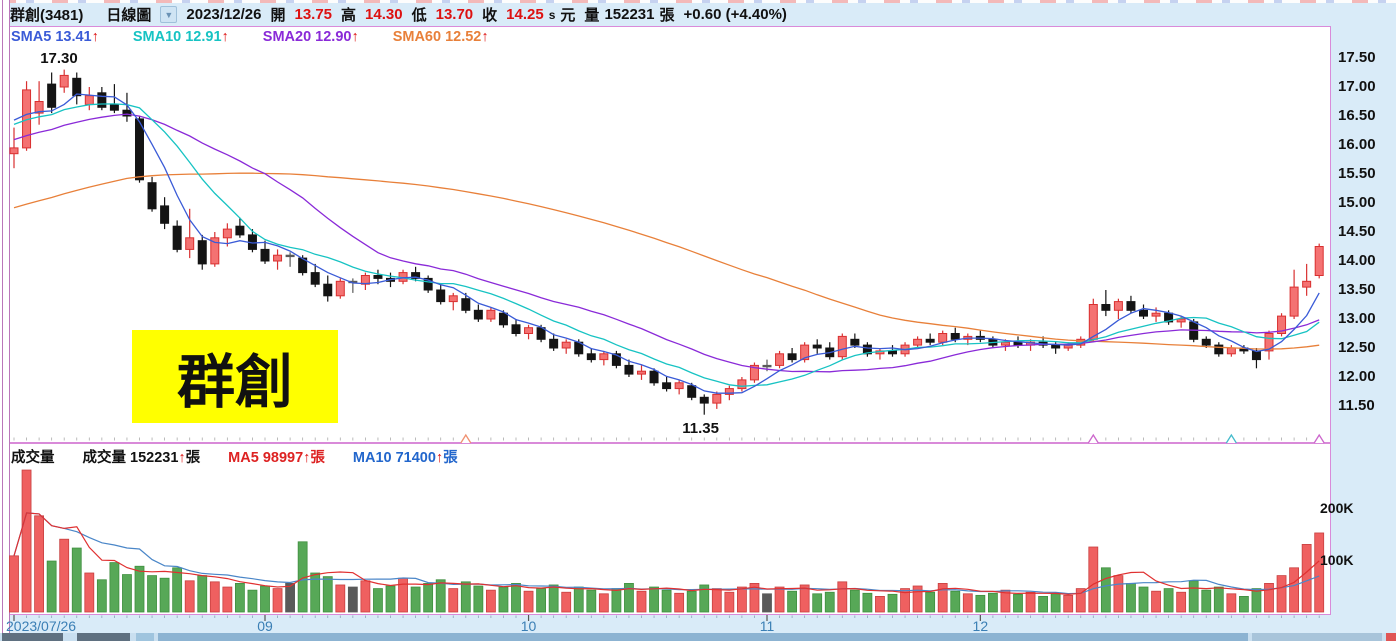 The width and height of the screenshot is (1396, 641). What do you see at coordinates (454, 14) in the screenshot?
I see `low-value: 13.70` at bounding box center [454, 14].